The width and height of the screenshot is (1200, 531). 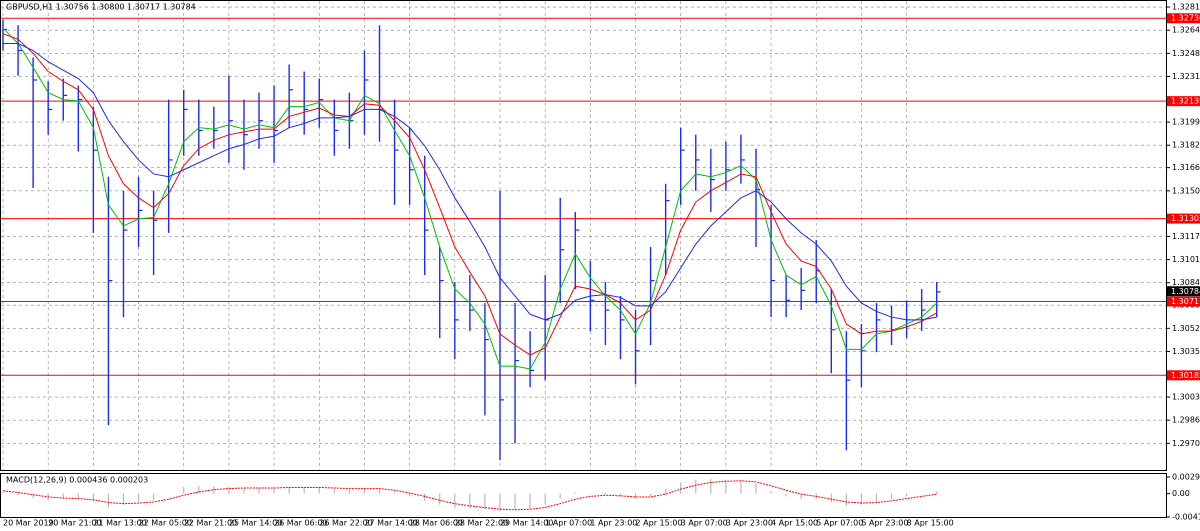 What do you see at coordinates (255, 523) in the screenshot?
I see `x-tick-label: 25 Mar 14:00` at bounding box center [255, 523].